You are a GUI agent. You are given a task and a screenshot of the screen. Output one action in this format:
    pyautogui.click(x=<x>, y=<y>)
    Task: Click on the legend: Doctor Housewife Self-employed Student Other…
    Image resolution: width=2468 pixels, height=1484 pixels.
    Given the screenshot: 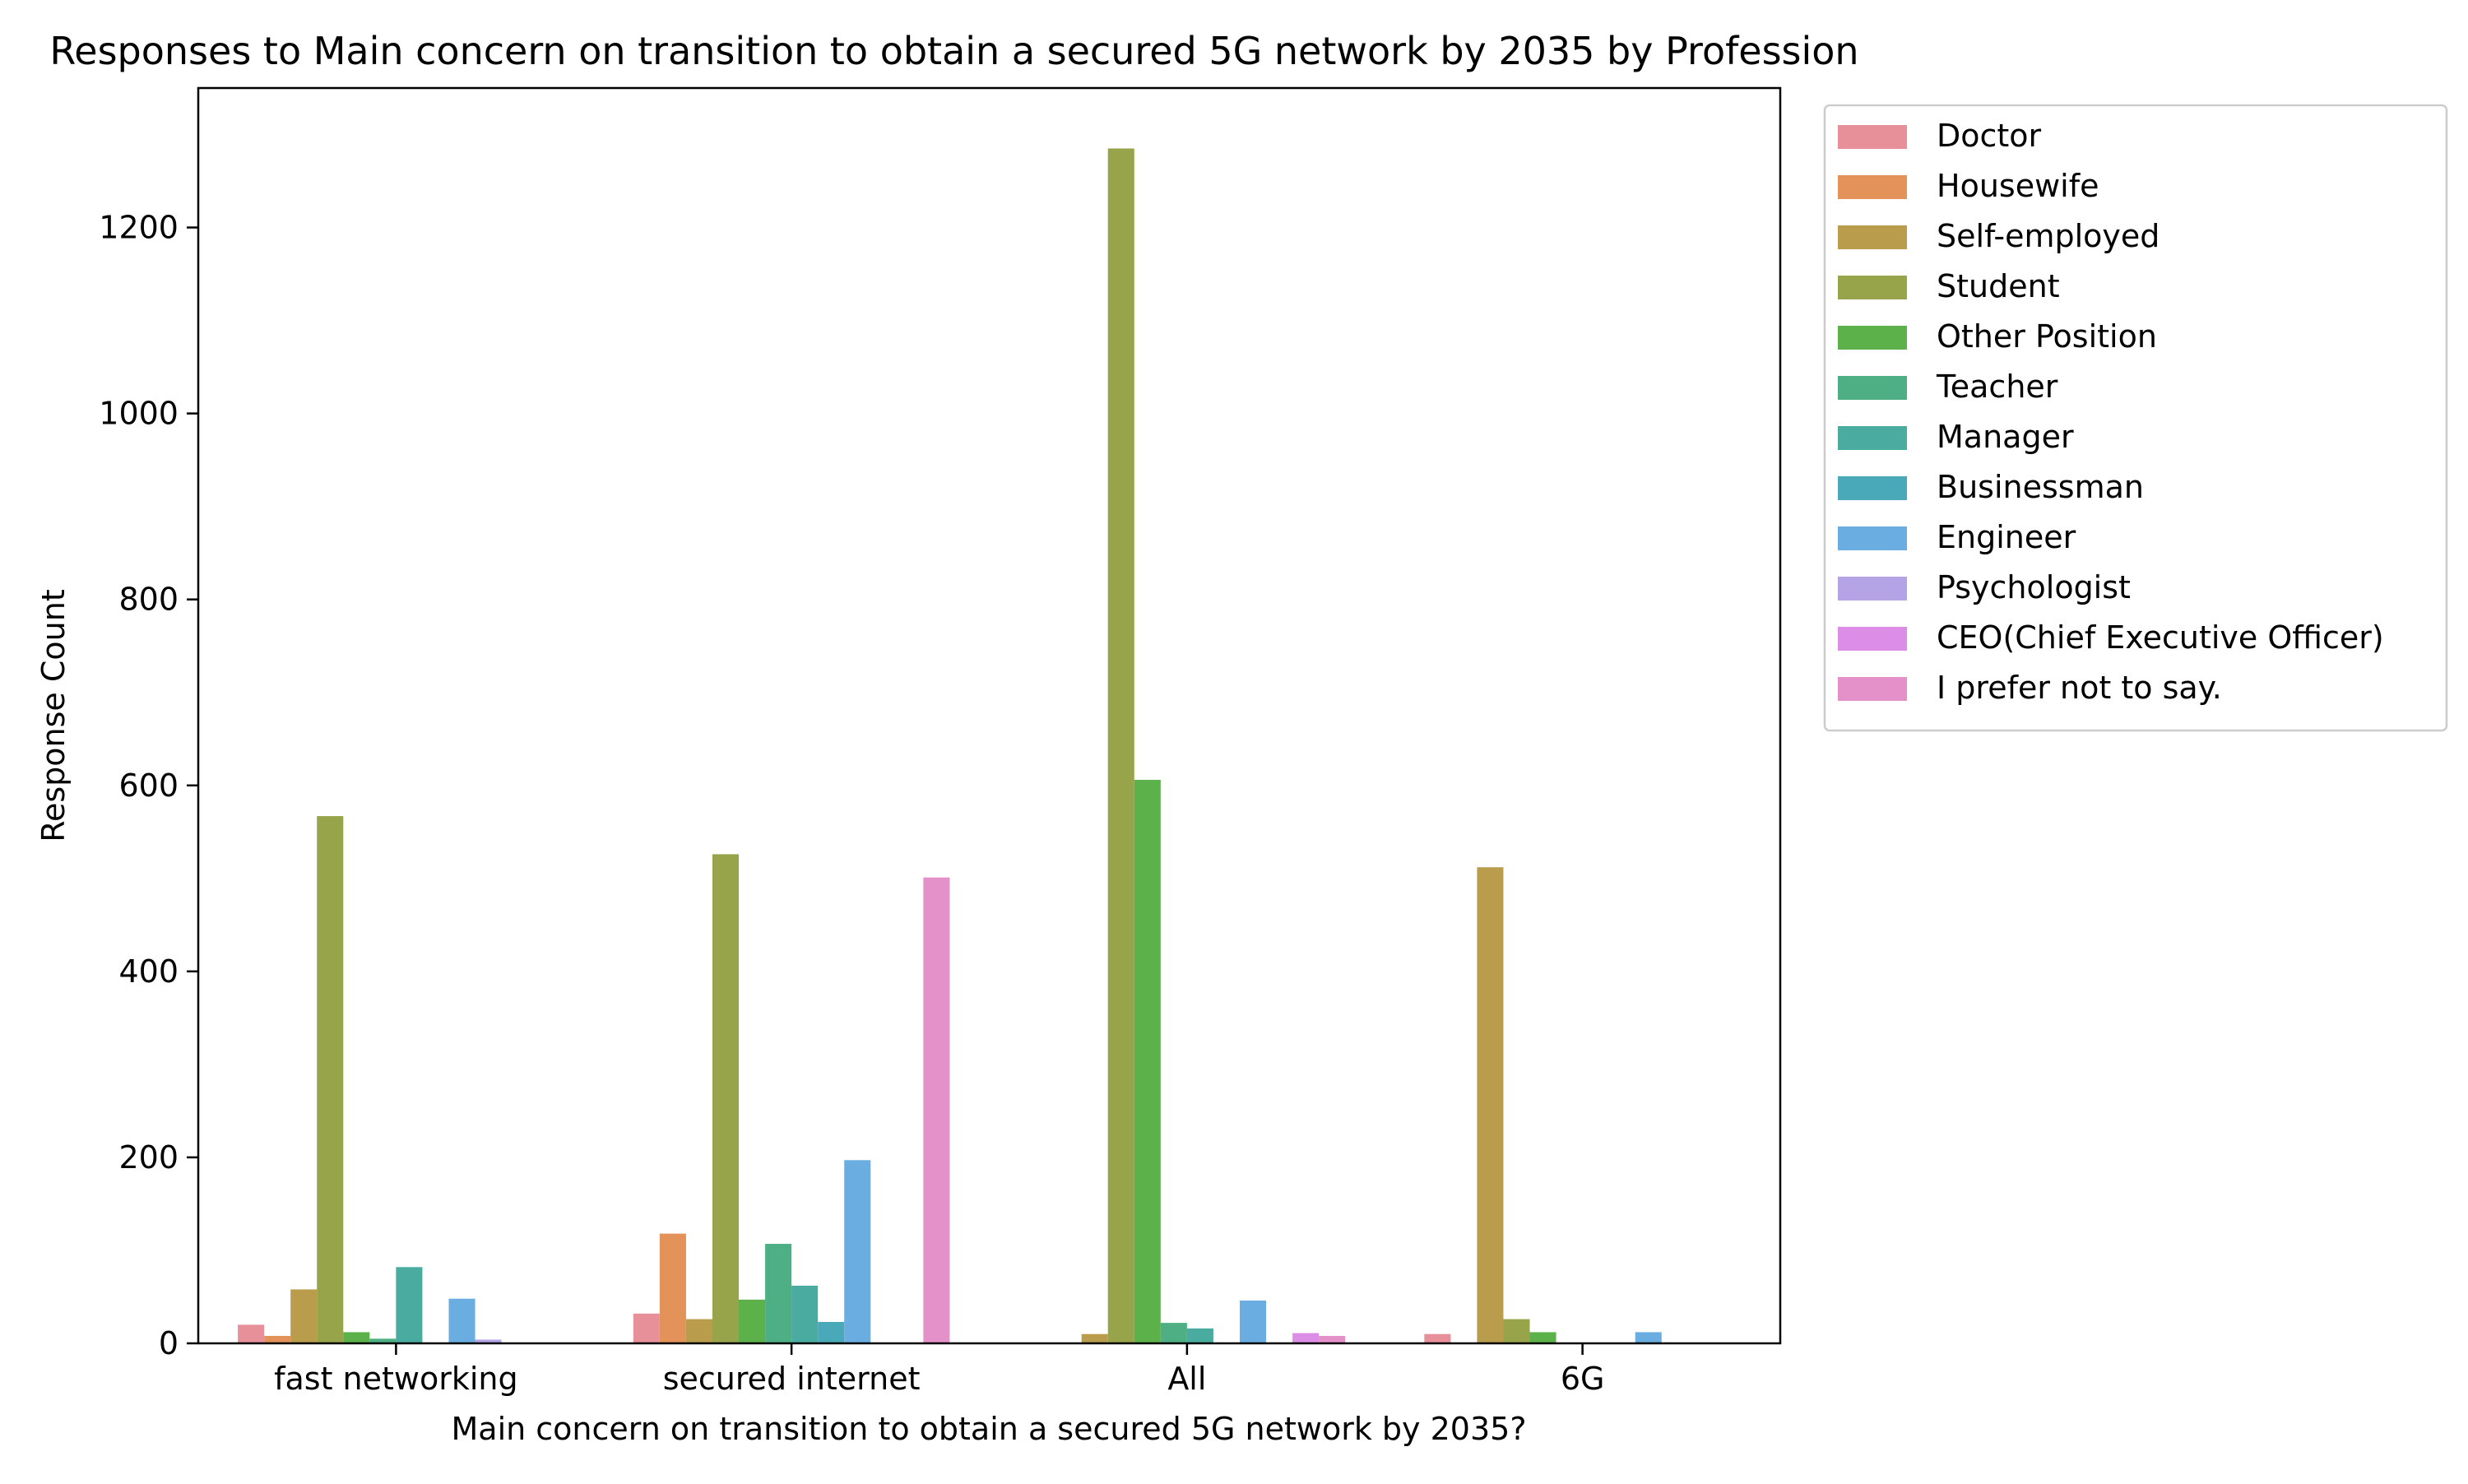 What is the action you would take?
    pyautogui.click(x=2135, y=418)
    